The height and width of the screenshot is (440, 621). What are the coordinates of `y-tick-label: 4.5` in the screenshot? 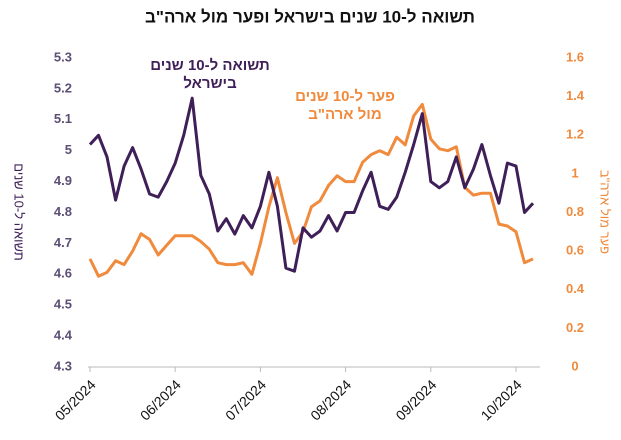 It's located at (63, 304).